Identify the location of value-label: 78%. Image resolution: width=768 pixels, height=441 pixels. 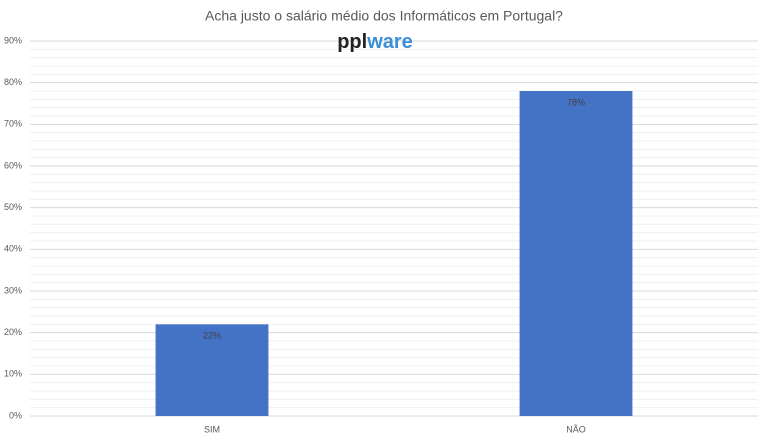
(576, 102).